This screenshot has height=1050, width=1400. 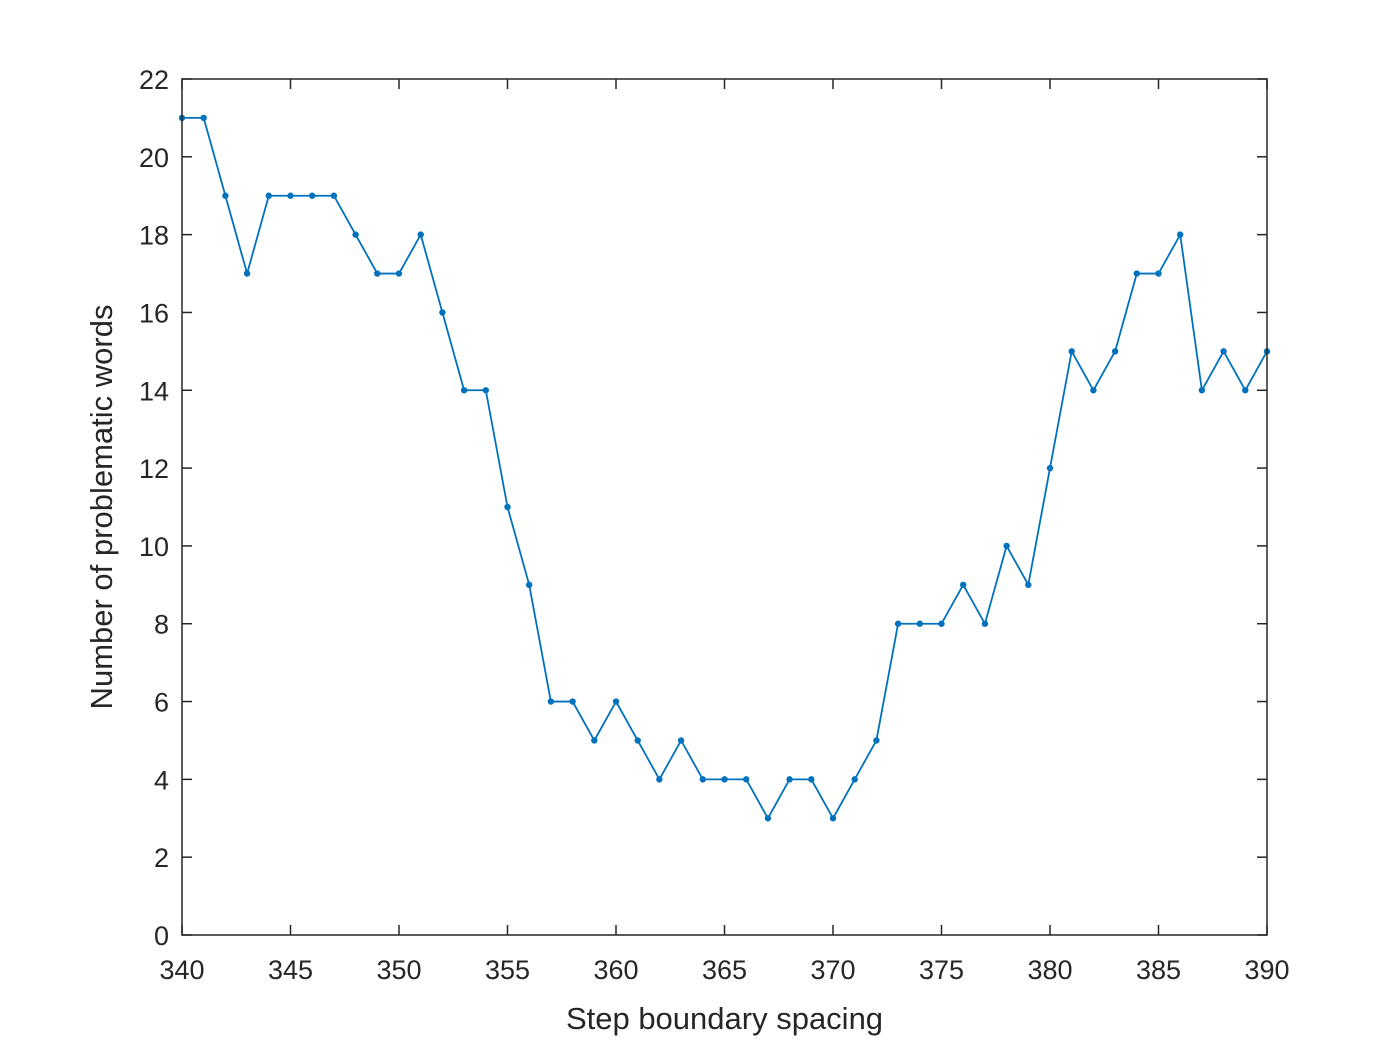 I want to click on y-tick-label: 4, so click(x=161, y=780).